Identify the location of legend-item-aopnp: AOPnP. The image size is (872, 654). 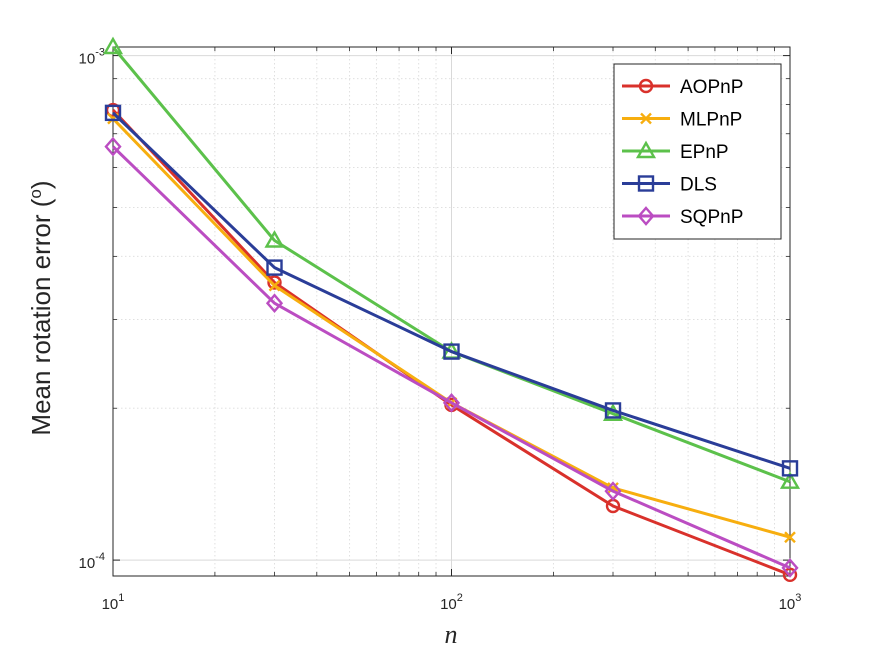
(682, 87).